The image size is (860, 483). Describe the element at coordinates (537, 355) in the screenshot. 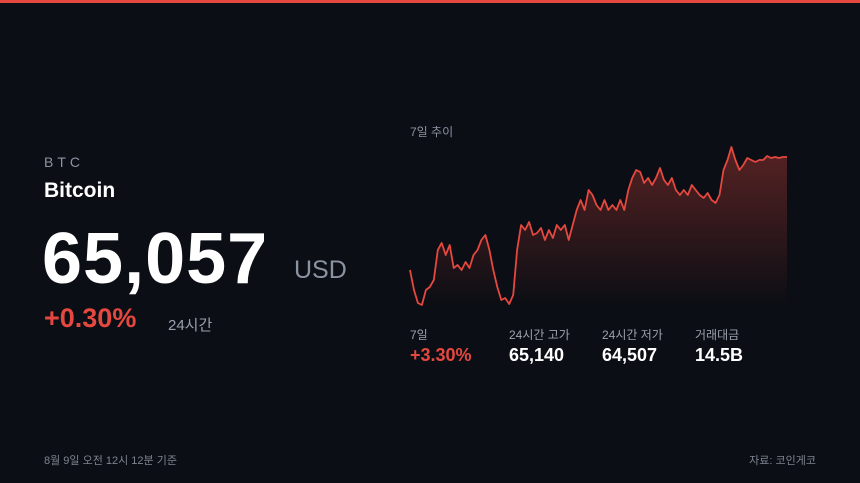

I see `stat-value: 65,140` at that location.